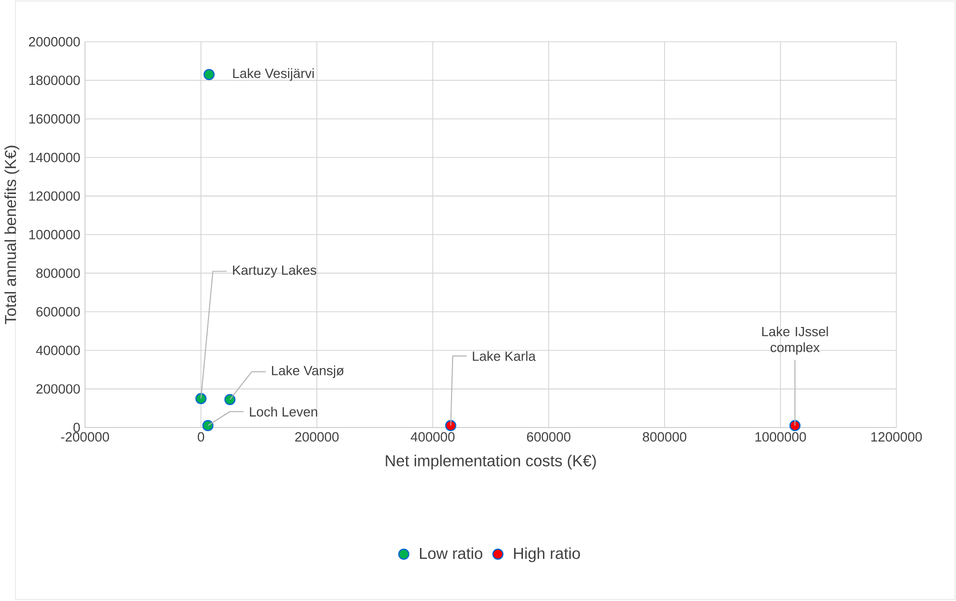 This screenshot has height=601, width=956. Describe the element at coordinates (58, 273) in the screenshot. I see `y-tick-label: 800000` at that location.